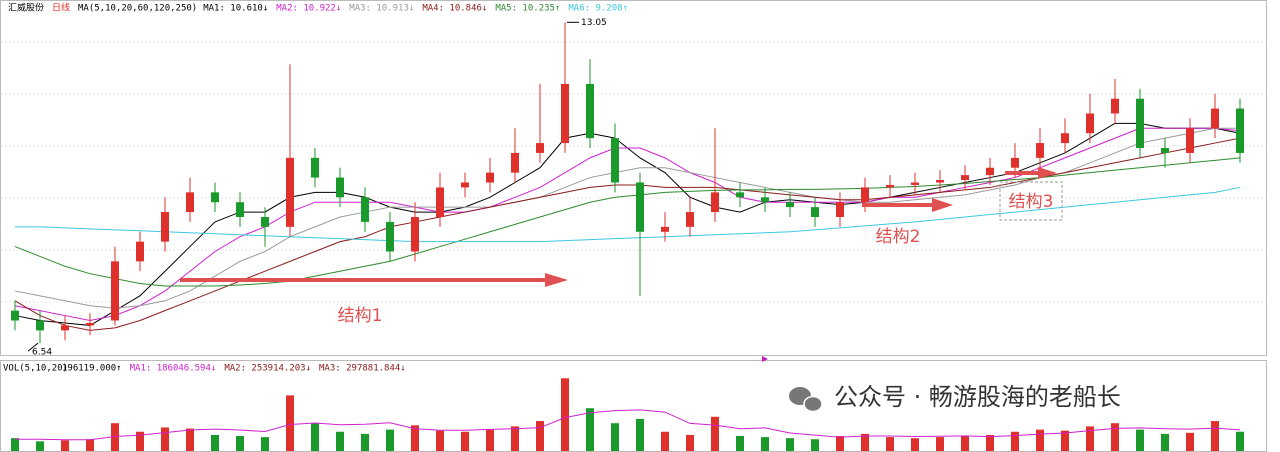 The width and height of the screenshot is (1280, 452). What do you see at coordinates (374, 299) in the screenshot?
I see `annotation-1: 结构1` at bounding box center [374, 299].